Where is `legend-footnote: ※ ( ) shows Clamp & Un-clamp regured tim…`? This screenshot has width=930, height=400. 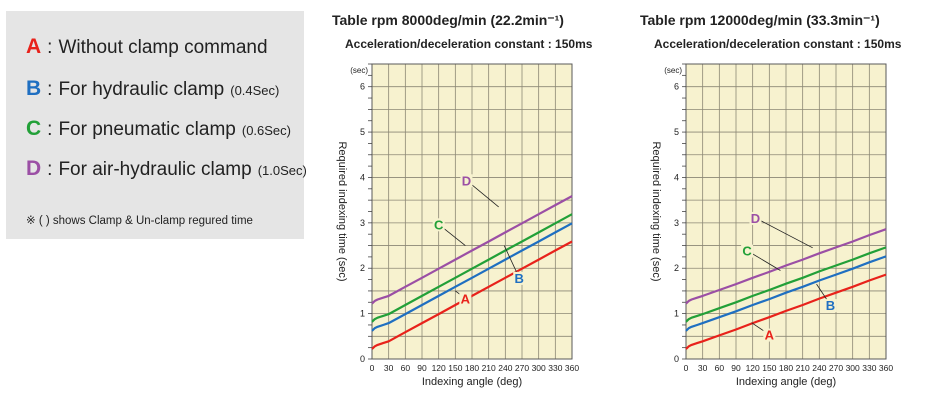
legend-footnote: ※ ( ) shows Clamp & Un-clamp regured tim… is located at coordinates (139, 221).